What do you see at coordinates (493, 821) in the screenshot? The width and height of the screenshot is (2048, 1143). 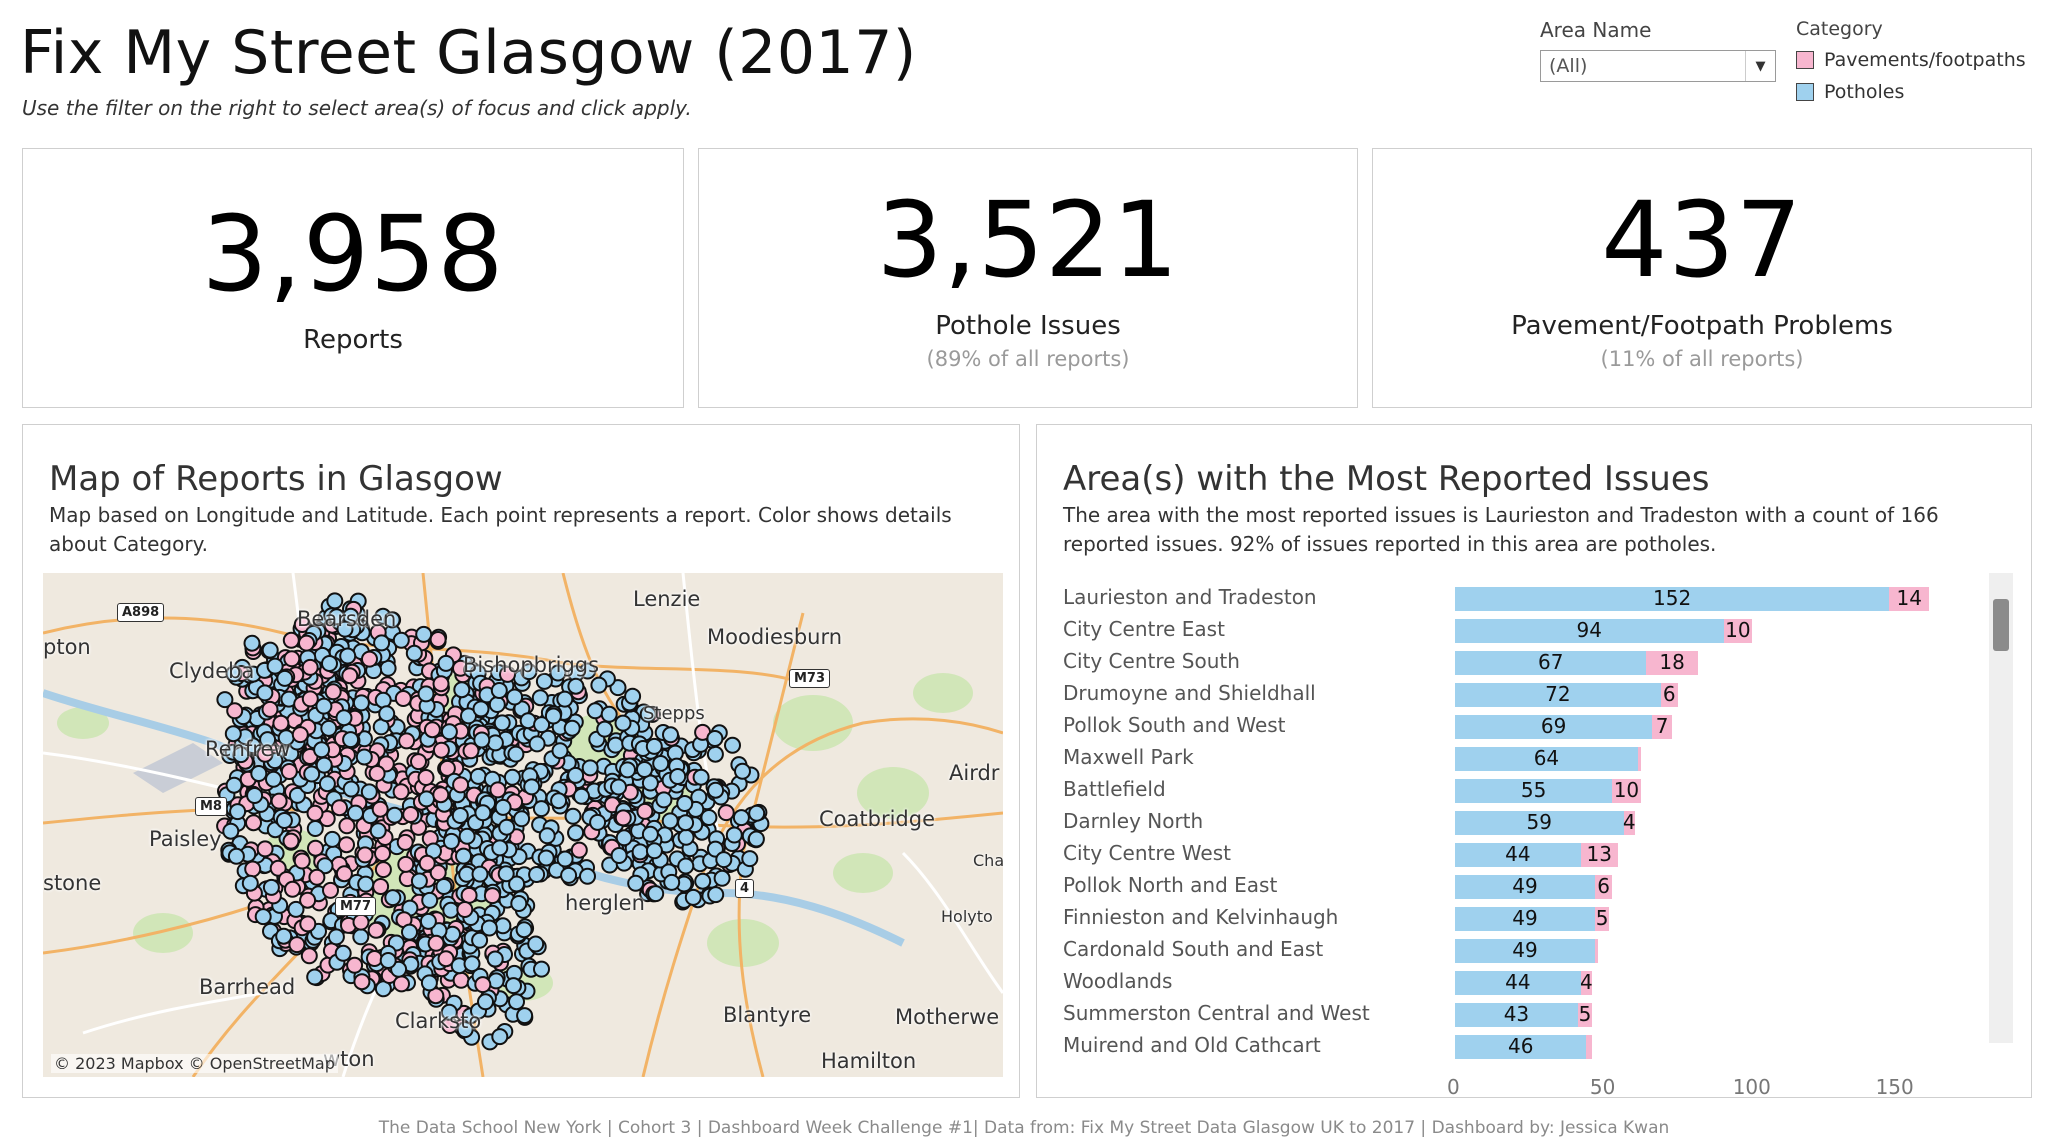 I see `report-points` at bounding box center [493, 821].